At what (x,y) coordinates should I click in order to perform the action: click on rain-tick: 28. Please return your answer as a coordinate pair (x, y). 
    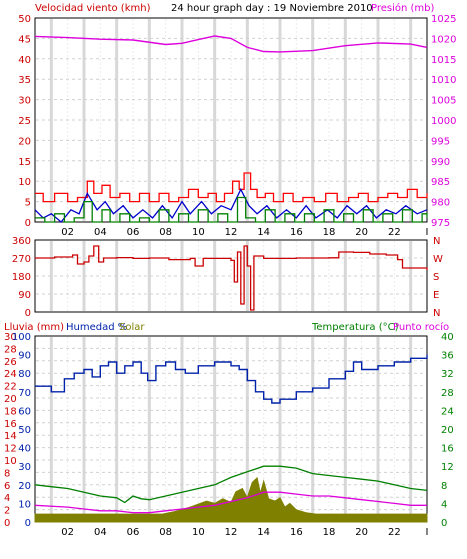
    Looking at the image, I should click on (10, 349).